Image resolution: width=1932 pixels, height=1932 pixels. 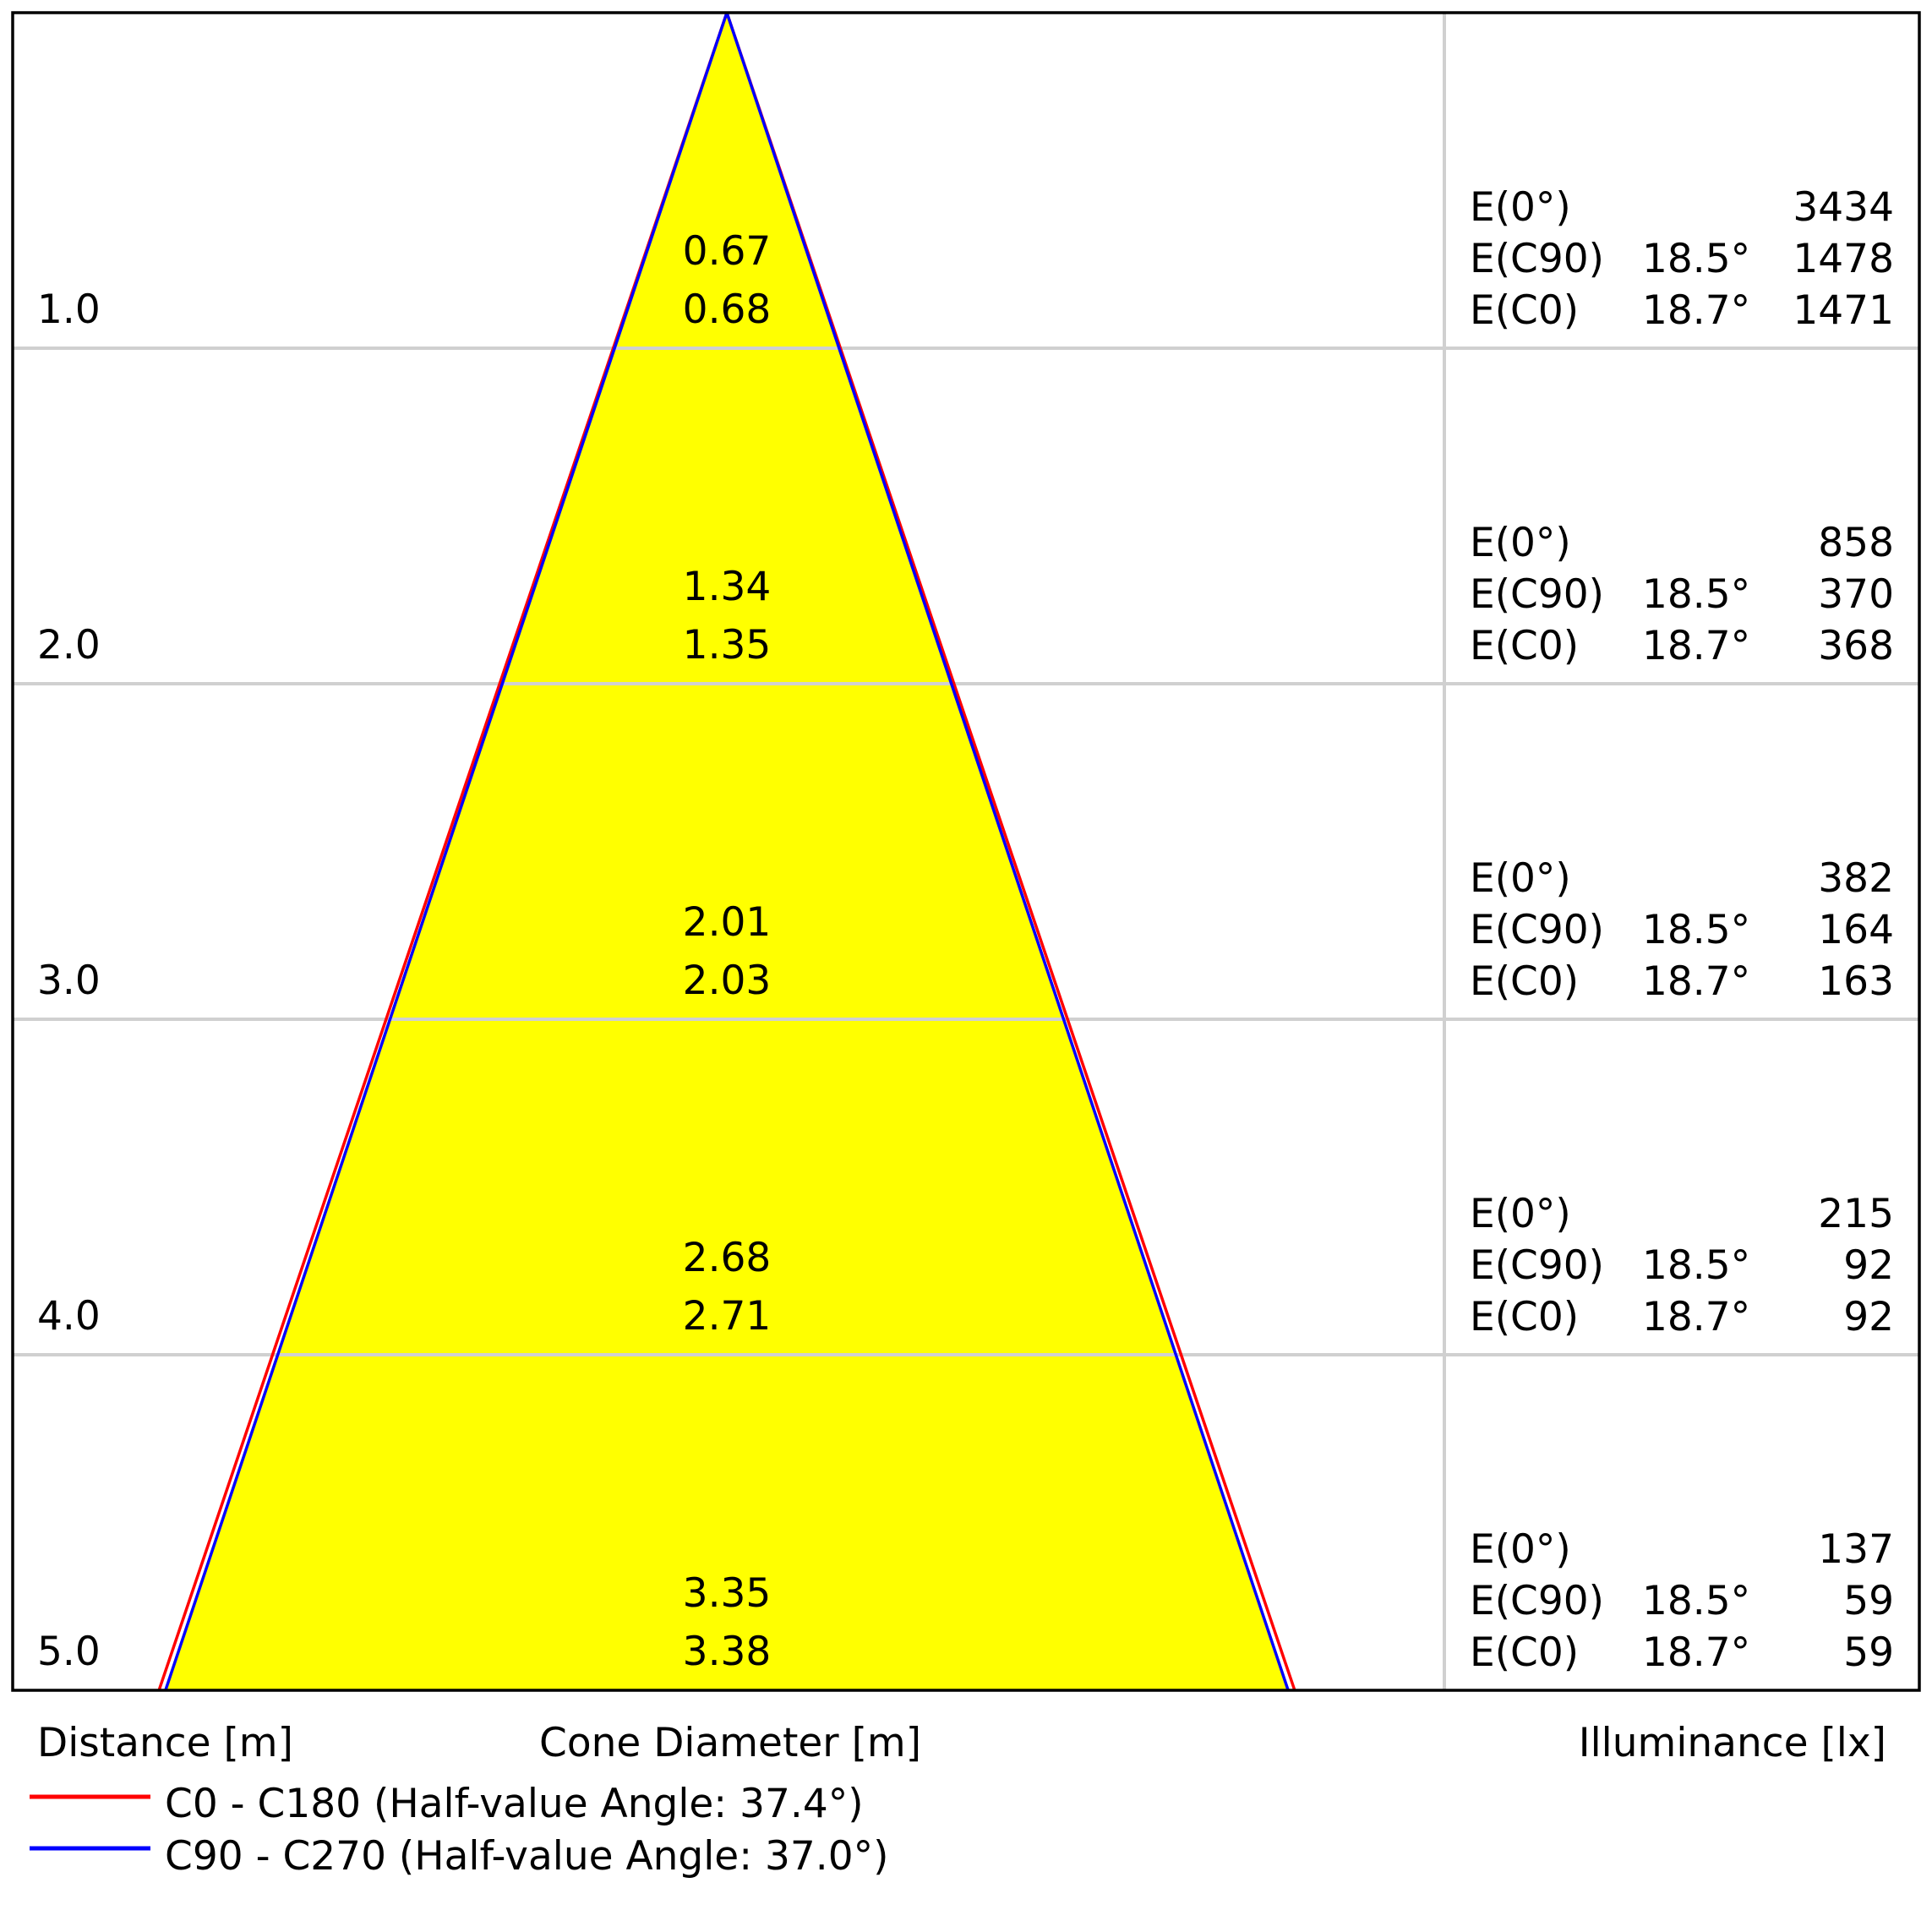 I want to click on illuminance-value: 1471, so click(x=1844, y=310).